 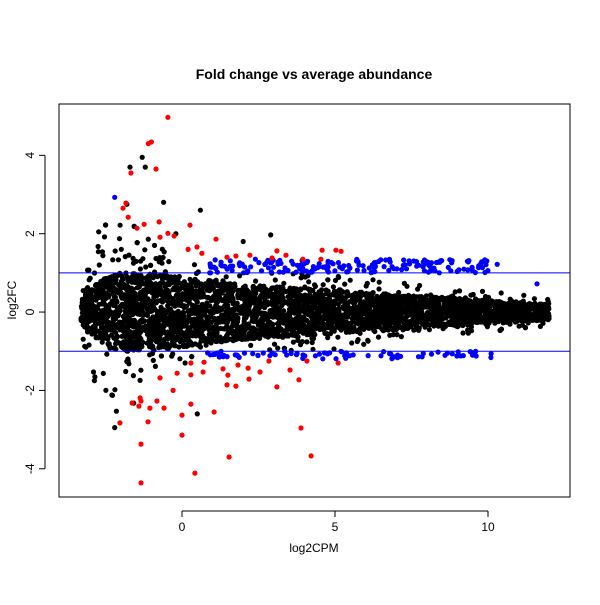 What do you see at coordinates (30, 311) in the screenshot?
I see `y-tick-label: 0` at bounding box center [30, 311].